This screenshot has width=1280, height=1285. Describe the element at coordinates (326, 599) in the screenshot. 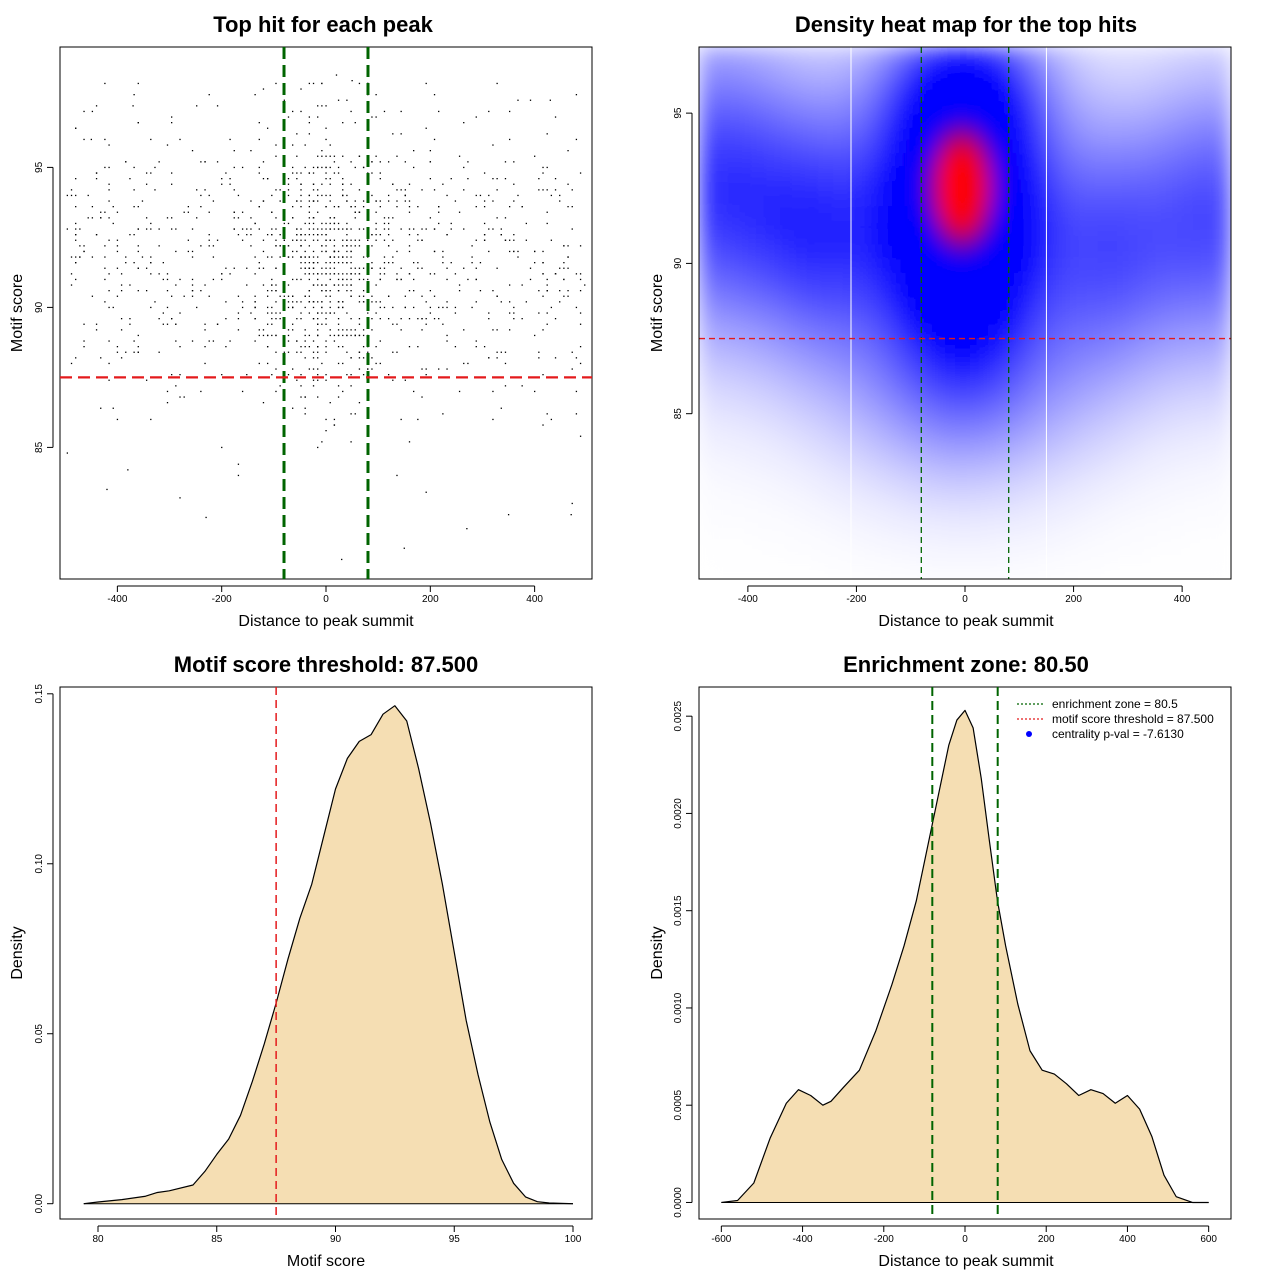

I see `x-tick-label: 0` at that location.